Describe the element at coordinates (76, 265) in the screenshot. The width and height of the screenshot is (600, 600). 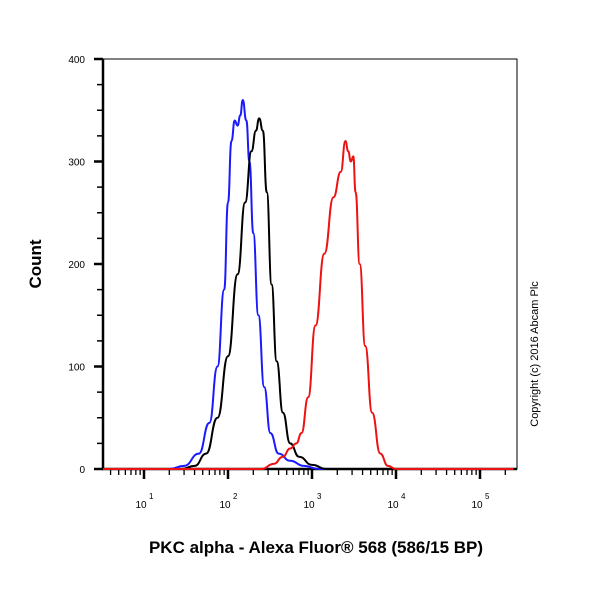
I see `y-tick-label: 200` at that location.